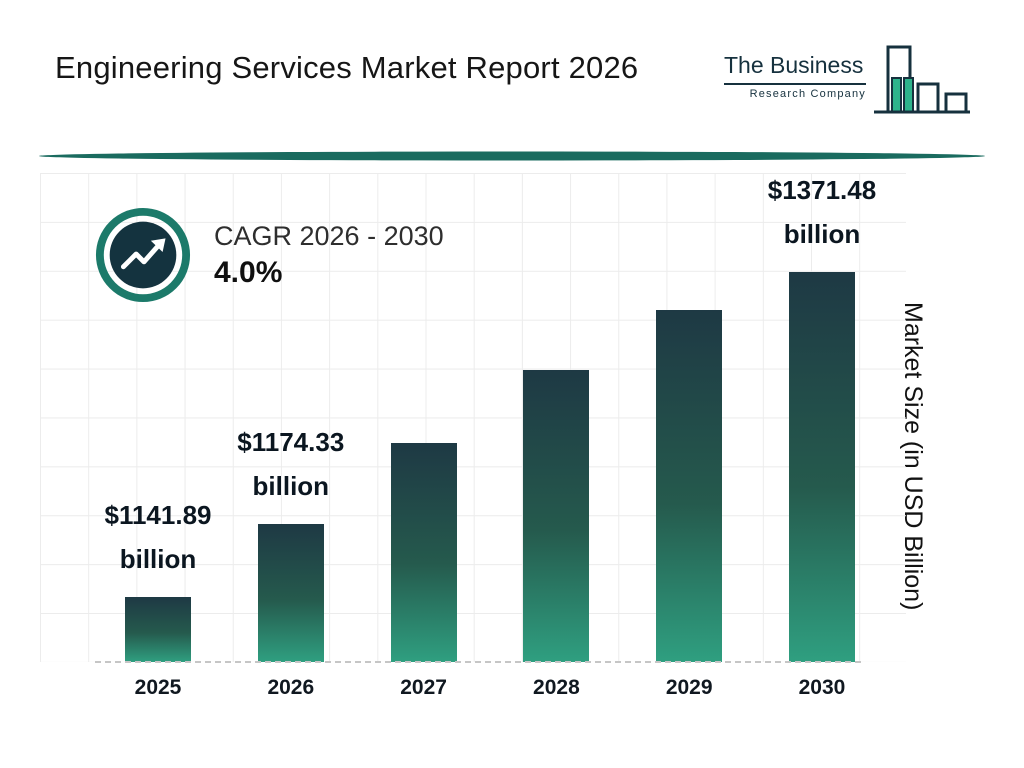 The height and width of the screenshot is (768, 1024). Describe the element at coordinates (423, 687) in the screenshot. I see `x-axis-label: 2027` at that location.